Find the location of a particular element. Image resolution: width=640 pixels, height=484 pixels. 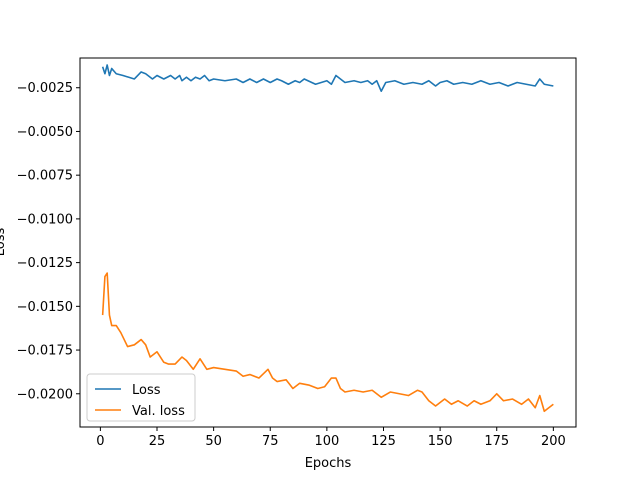

y-tick-label: −0.0100 is located at coordinates (45, 219).